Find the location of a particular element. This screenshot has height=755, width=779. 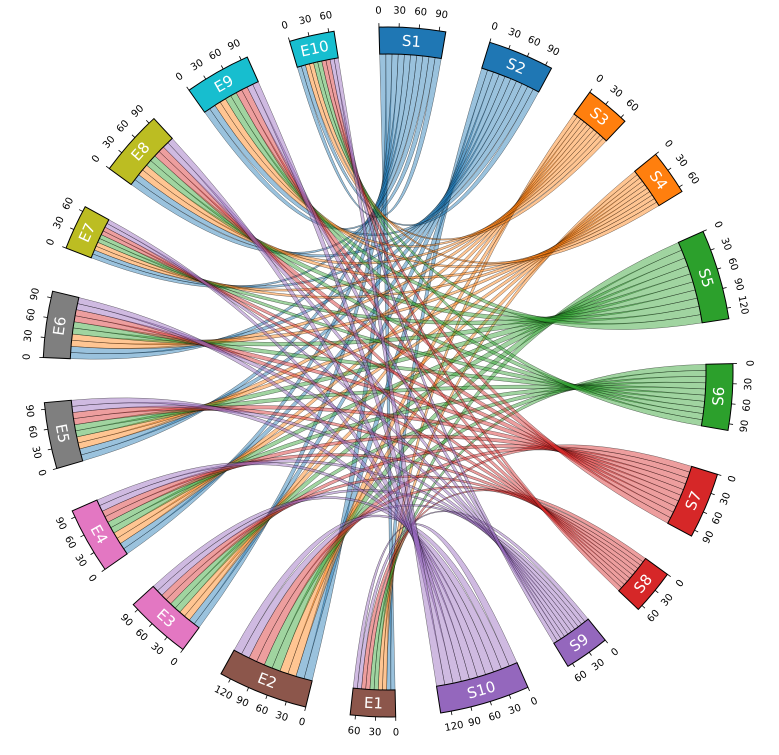

tick-label-s1-0: 0 is located at coordinates (378, 11).